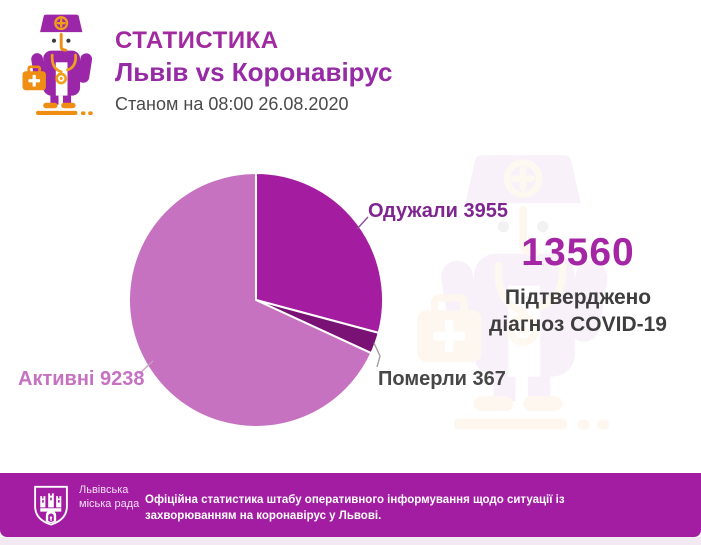 The width and height of the screenshot is (701, 545). Describe the element at coordinates (254, 72) in the screenshot. I see `page-subtitle: Львів vs Коронавірус` at that location.